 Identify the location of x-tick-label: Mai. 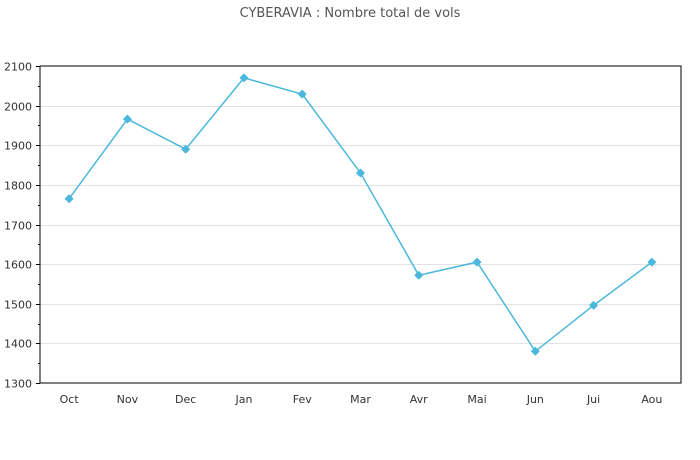
(476, 399).